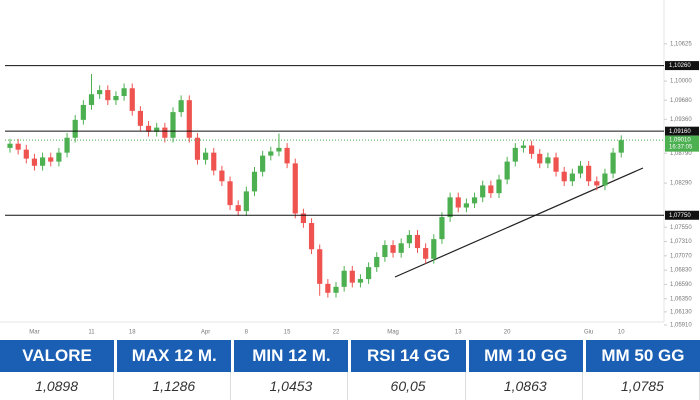  I want to click on table-header: RSI 14 GG, so click(408, 356).